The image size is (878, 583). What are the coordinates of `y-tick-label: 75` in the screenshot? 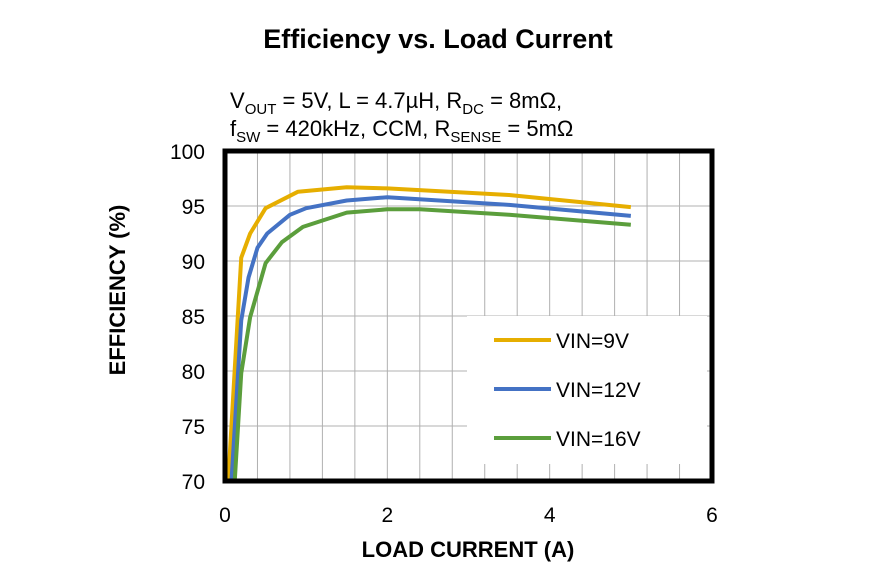 It's located at (193, 427).